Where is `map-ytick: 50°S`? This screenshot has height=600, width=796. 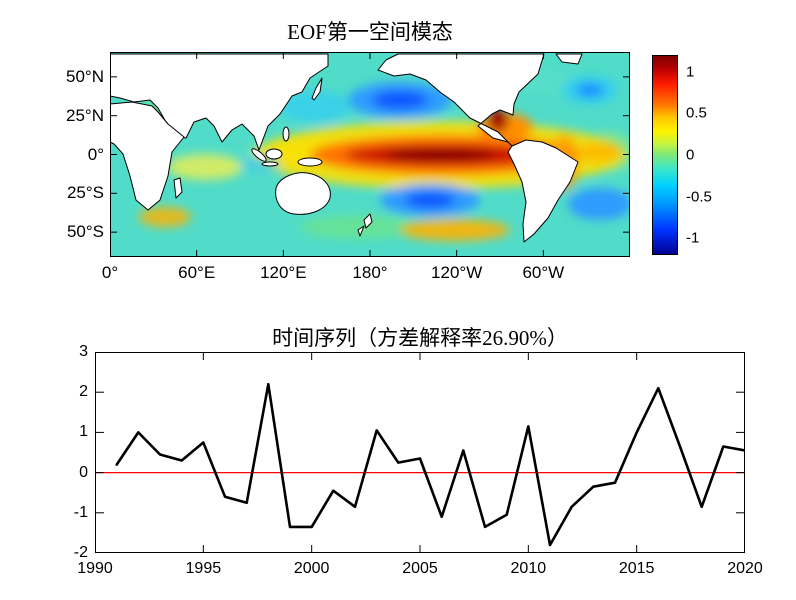
map-ytick: 50°S is located at coordinates (85, 232).